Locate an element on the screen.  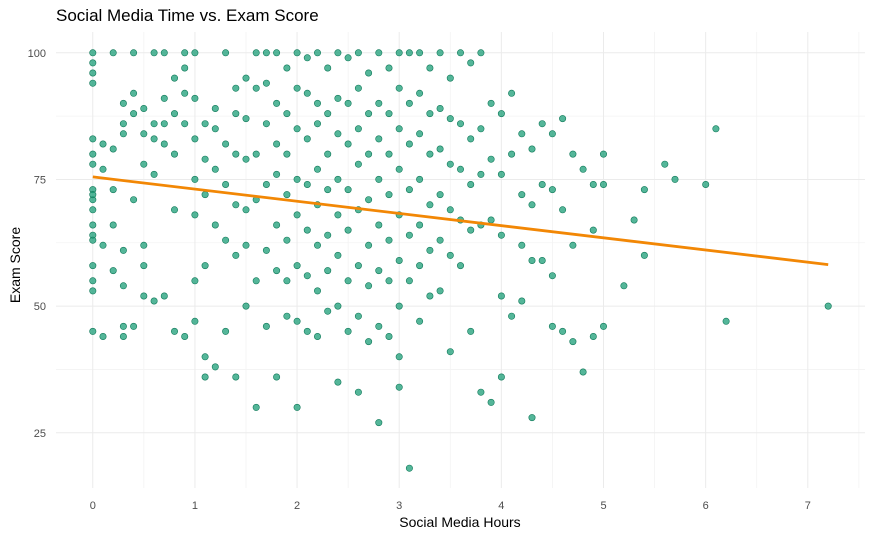
y-axis-ticks: 25 50 75 100 is located at coordinates (37, 244).